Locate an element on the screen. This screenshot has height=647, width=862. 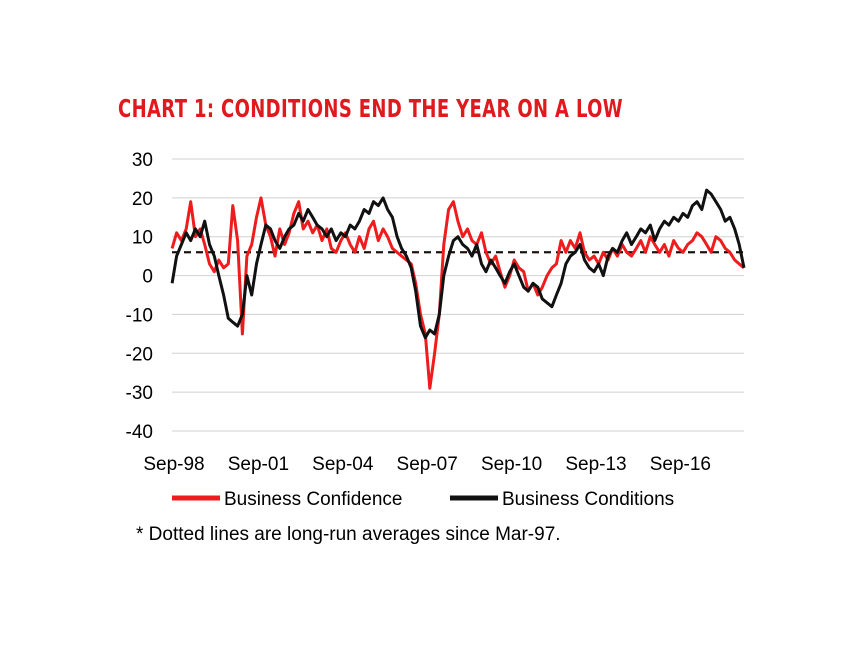
legend: Business Confidence Business Conditions is located at coordinates (423, 499).